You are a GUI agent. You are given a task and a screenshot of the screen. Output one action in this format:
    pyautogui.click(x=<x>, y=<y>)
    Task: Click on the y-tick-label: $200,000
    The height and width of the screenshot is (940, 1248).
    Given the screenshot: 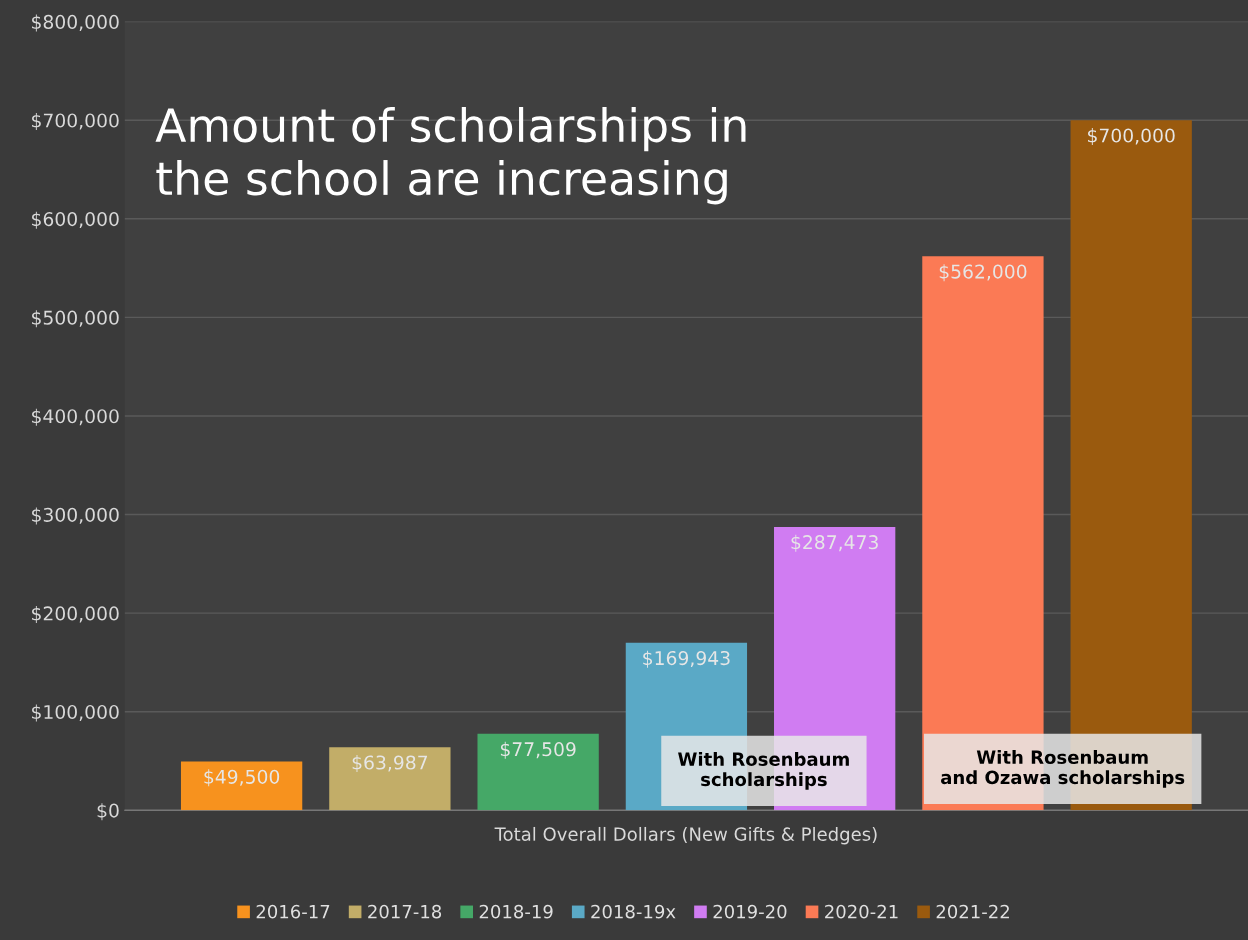 What is the action you would take?
    pyautogui.click(x=75, y=614)
    